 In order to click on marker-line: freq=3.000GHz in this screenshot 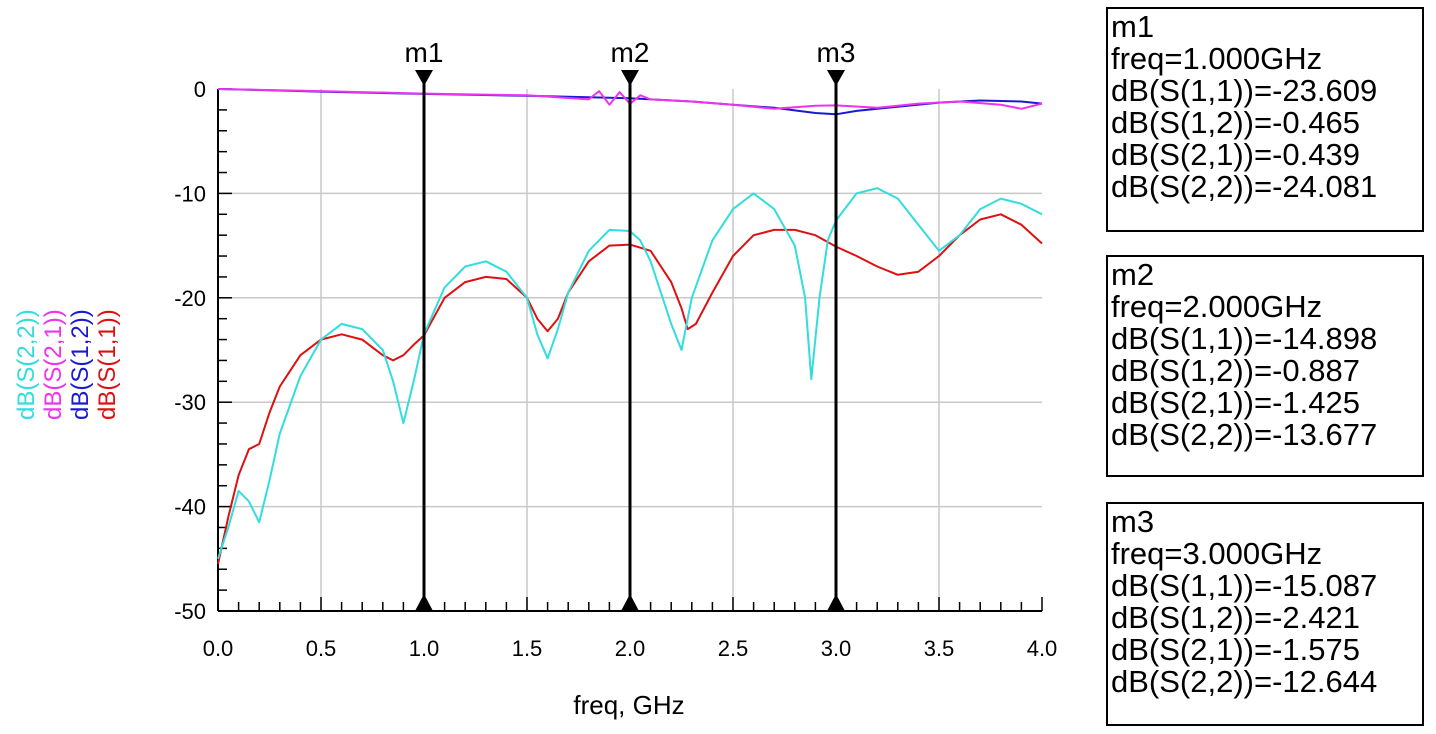, I will do `click(1217, 553)`.